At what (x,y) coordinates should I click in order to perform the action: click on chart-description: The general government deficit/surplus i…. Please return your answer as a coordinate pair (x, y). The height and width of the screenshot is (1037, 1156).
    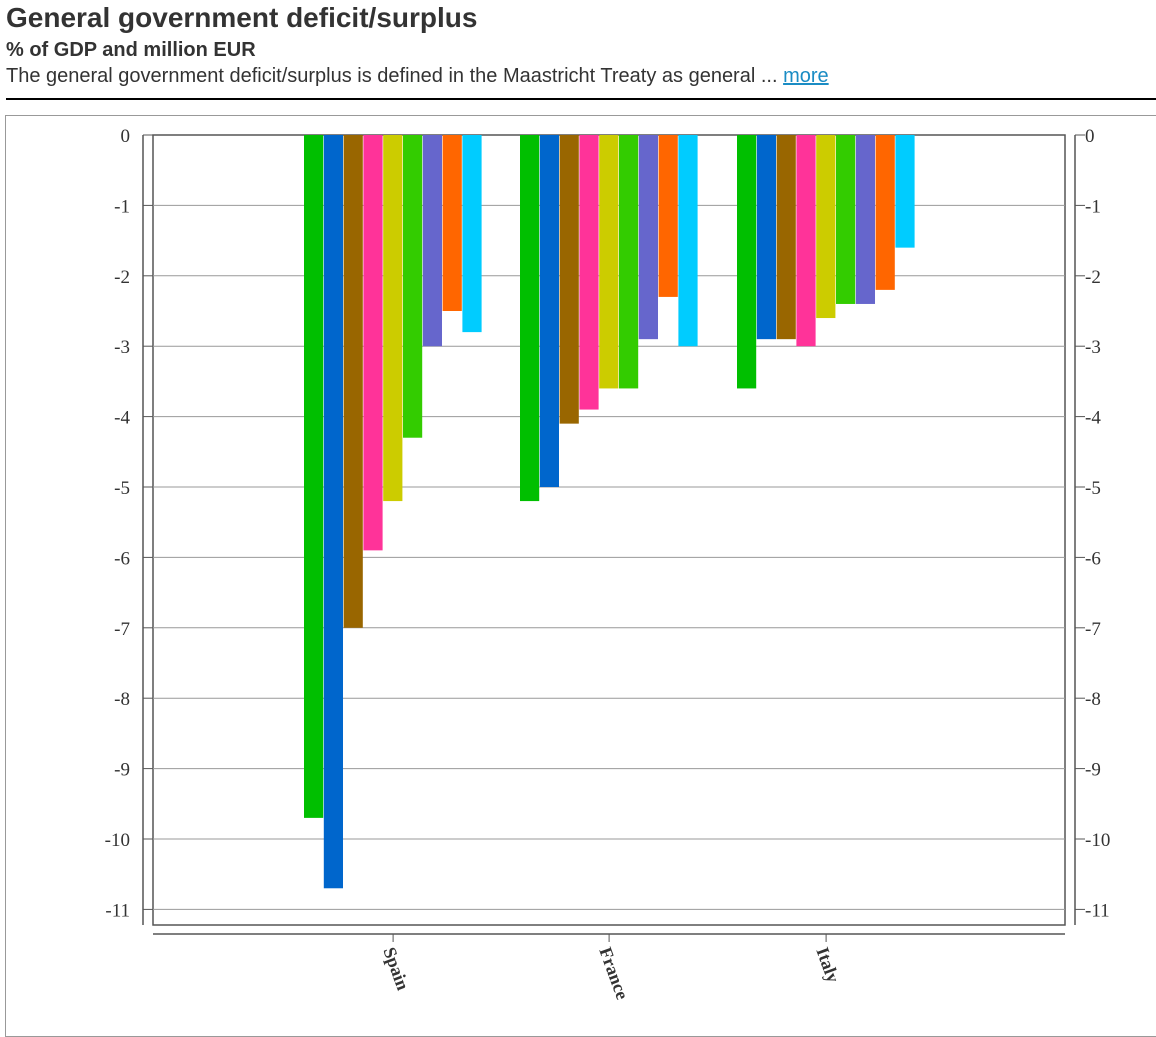
    Looking at the image, I should click on (417, 76).